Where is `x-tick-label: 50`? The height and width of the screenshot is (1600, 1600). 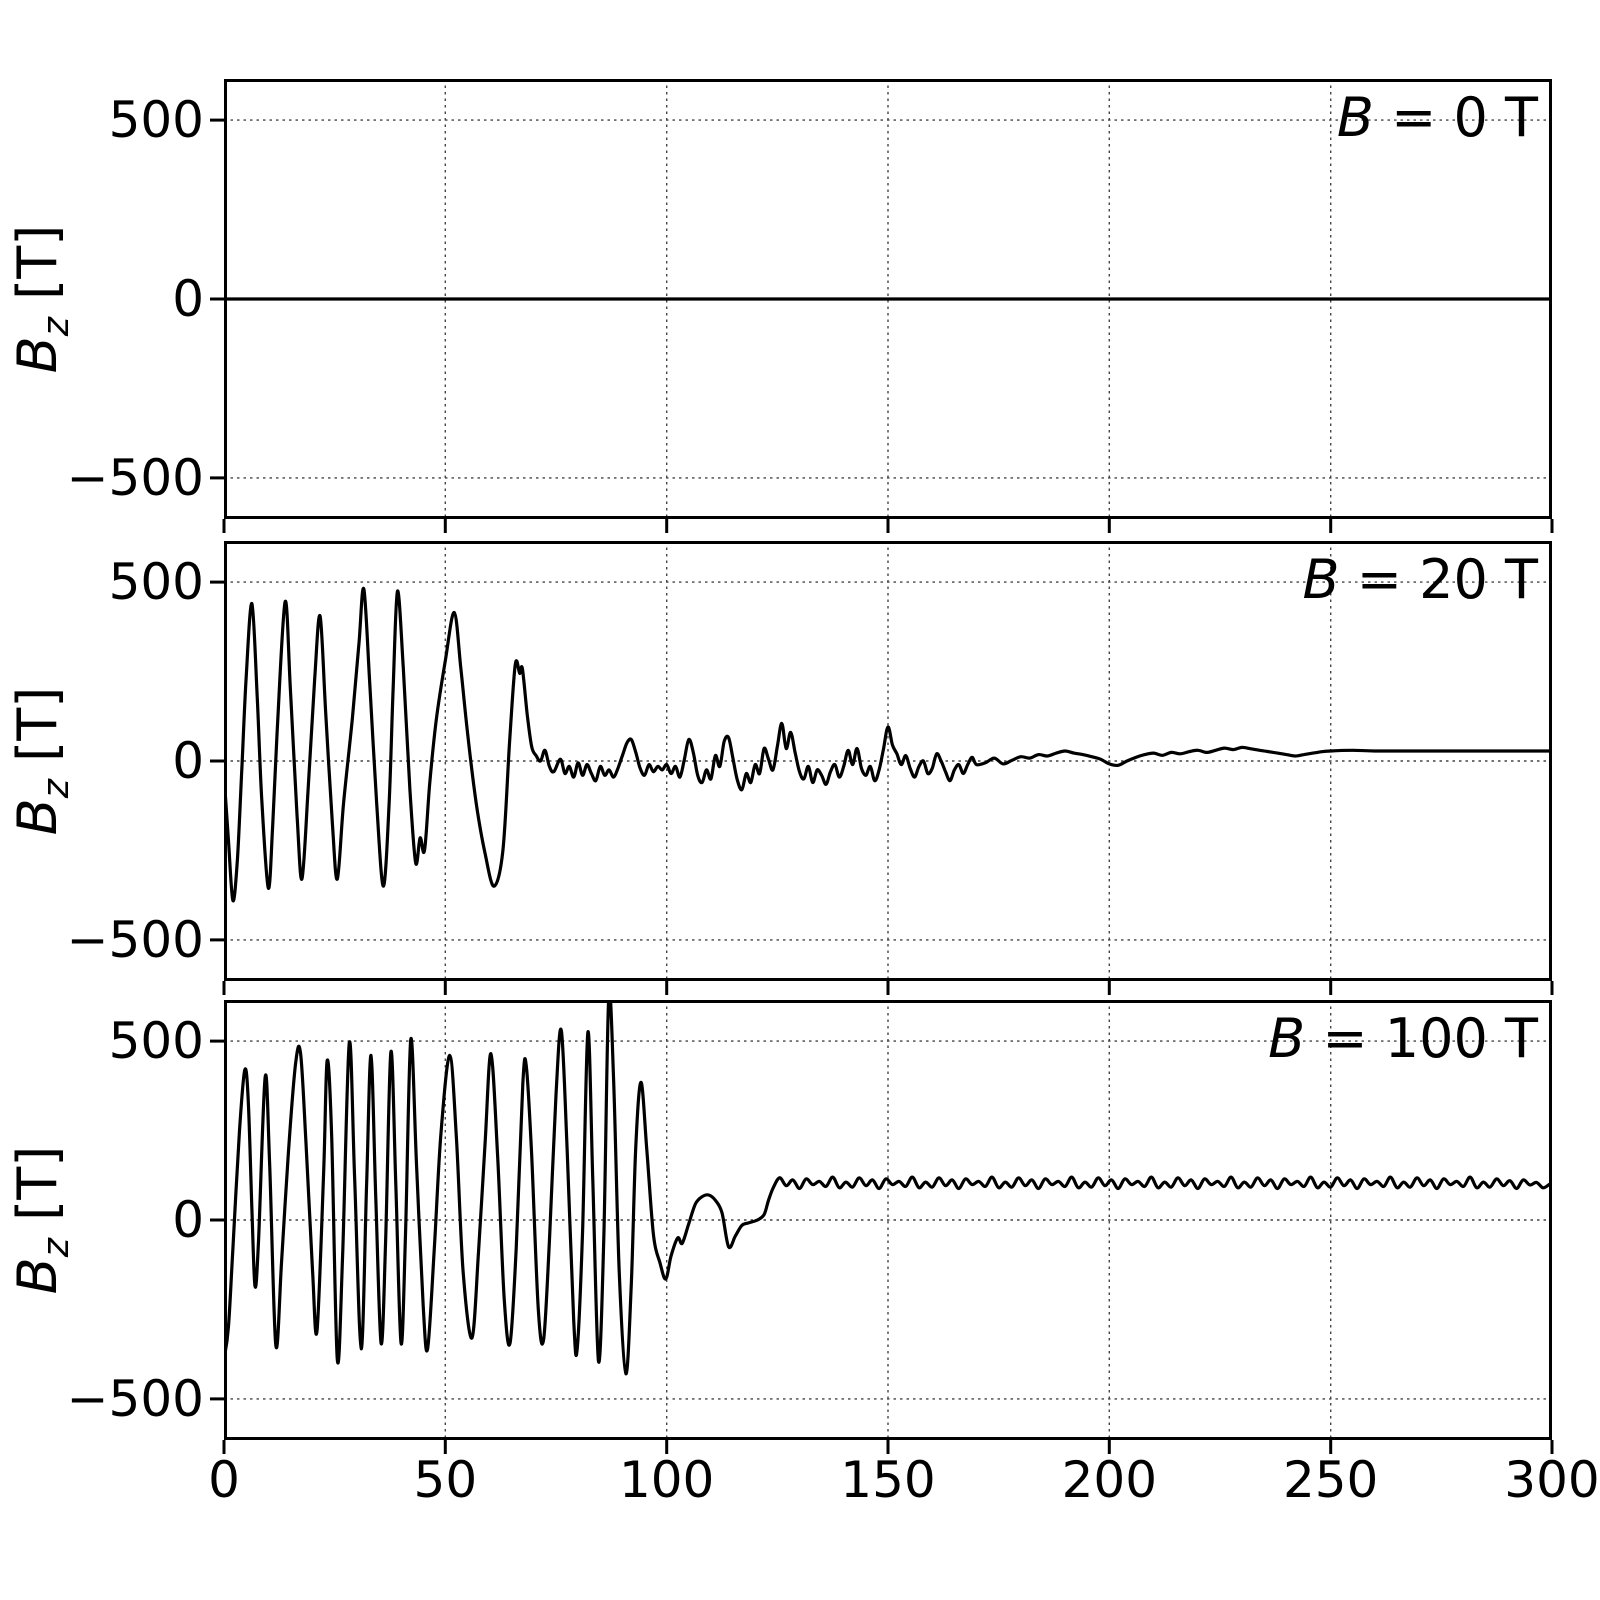
x-tick-label: 50 is located at coordinates (445, 1480).